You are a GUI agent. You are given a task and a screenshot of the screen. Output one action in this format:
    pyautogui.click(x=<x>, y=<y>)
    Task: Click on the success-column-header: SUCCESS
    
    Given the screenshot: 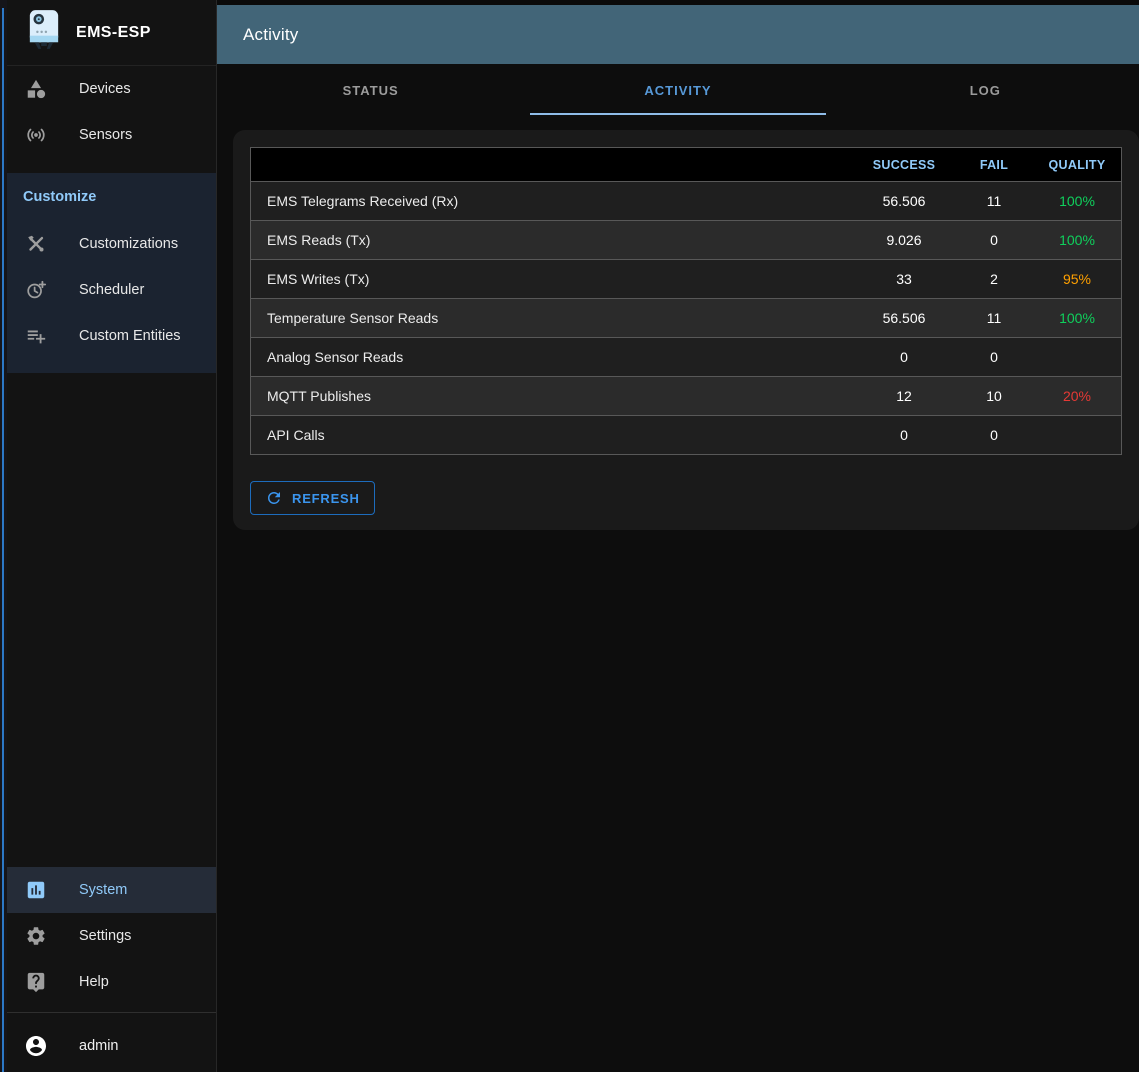 What is the action you would take?
    pyautogui.click(x=904, y=164)
    